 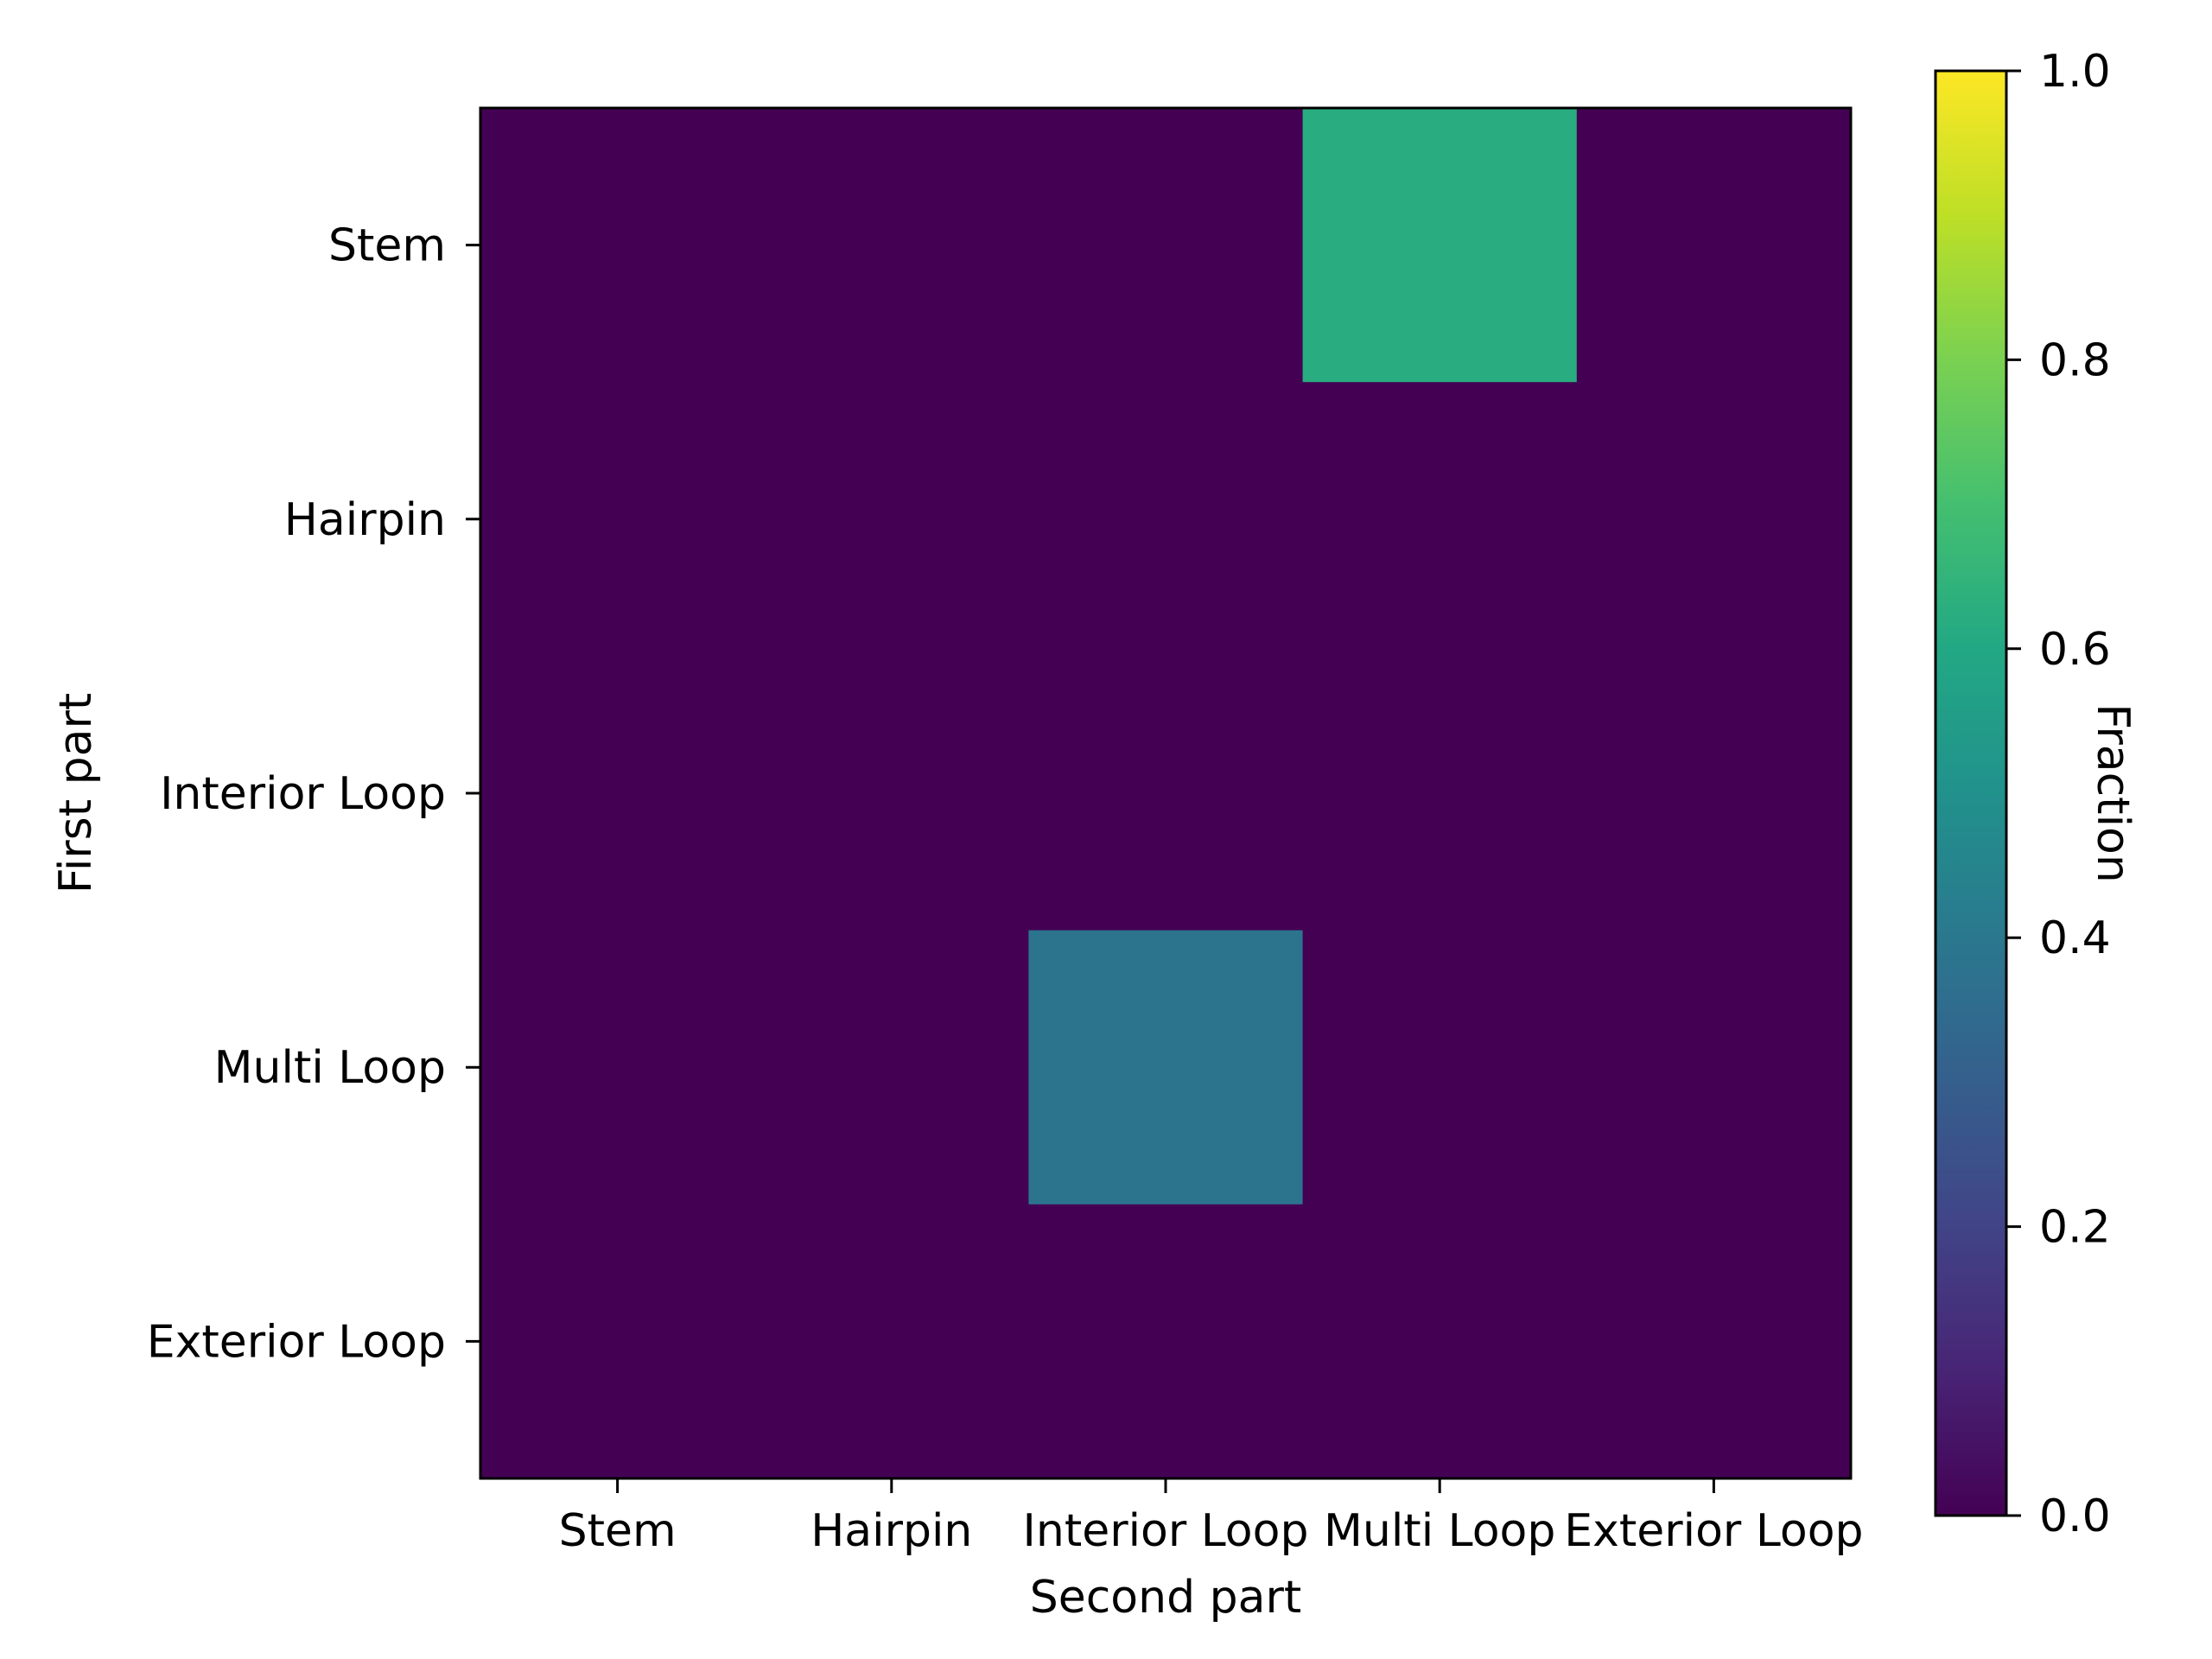 What do you see at coordinates (330, 1068) in the screenshot?
I see `y-tick-label: Multi Loop` at bounding box center [330, 1068].